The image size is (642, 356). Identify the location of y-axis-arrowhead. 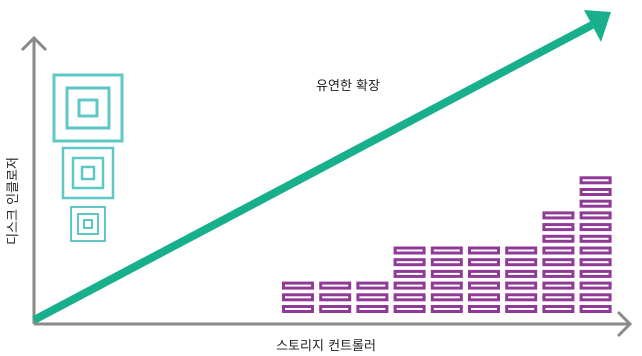
(34, 43).